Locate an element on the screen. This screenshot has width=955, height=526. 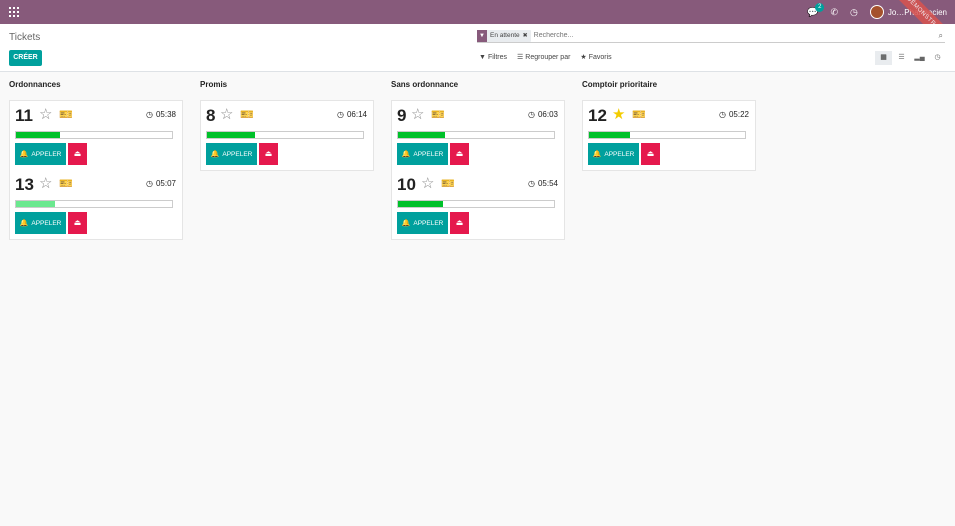
ticket-card: 8 ☆ 🎫 ◷ 06:14 🔔 APPELER ⏏ is located at coordinates (287, 135).